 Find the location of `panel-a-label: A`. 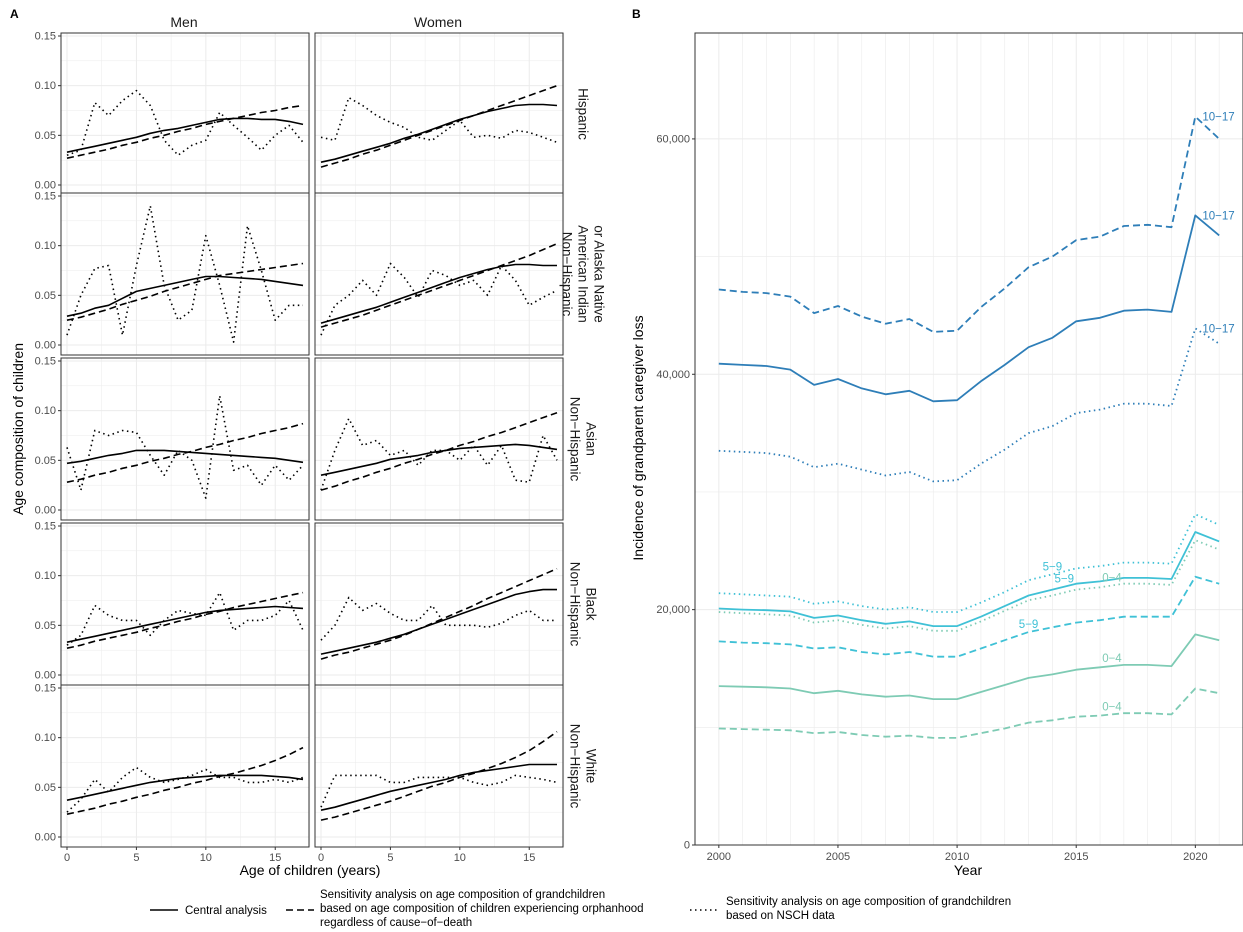

panel-a-label: A is located at coordinates (14, 14).